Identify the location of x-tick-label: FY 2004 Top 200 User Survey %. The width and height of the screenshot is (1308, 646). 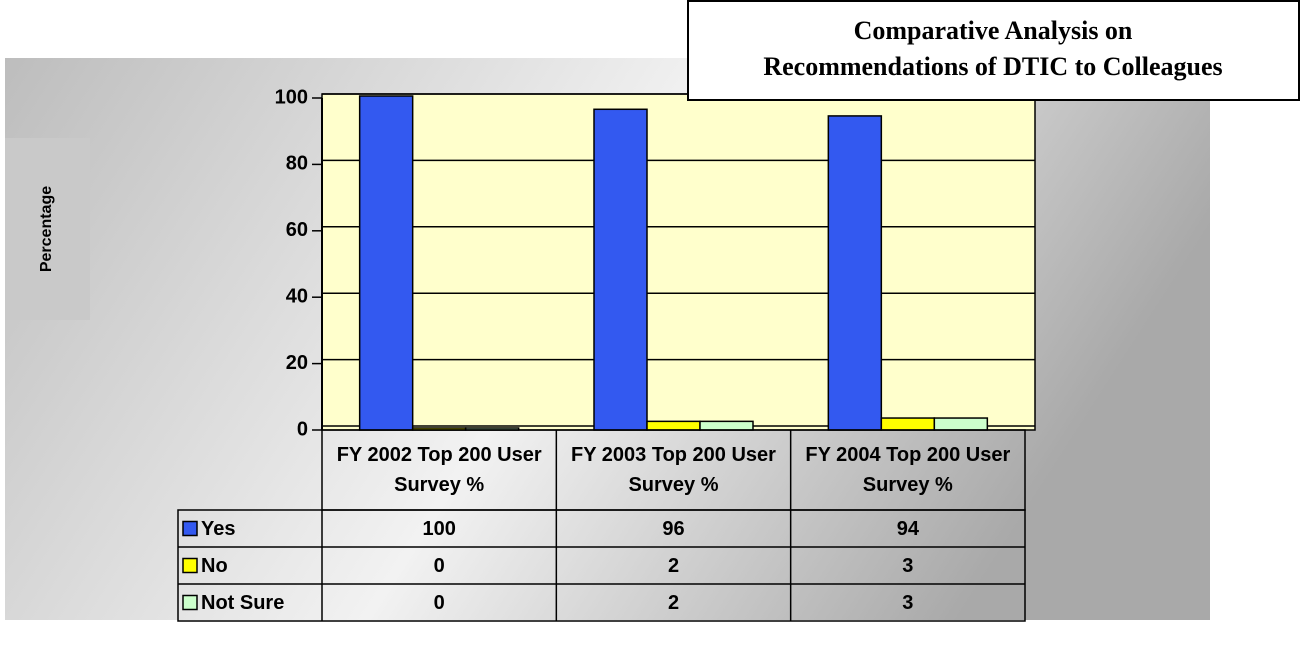
(908, 470).